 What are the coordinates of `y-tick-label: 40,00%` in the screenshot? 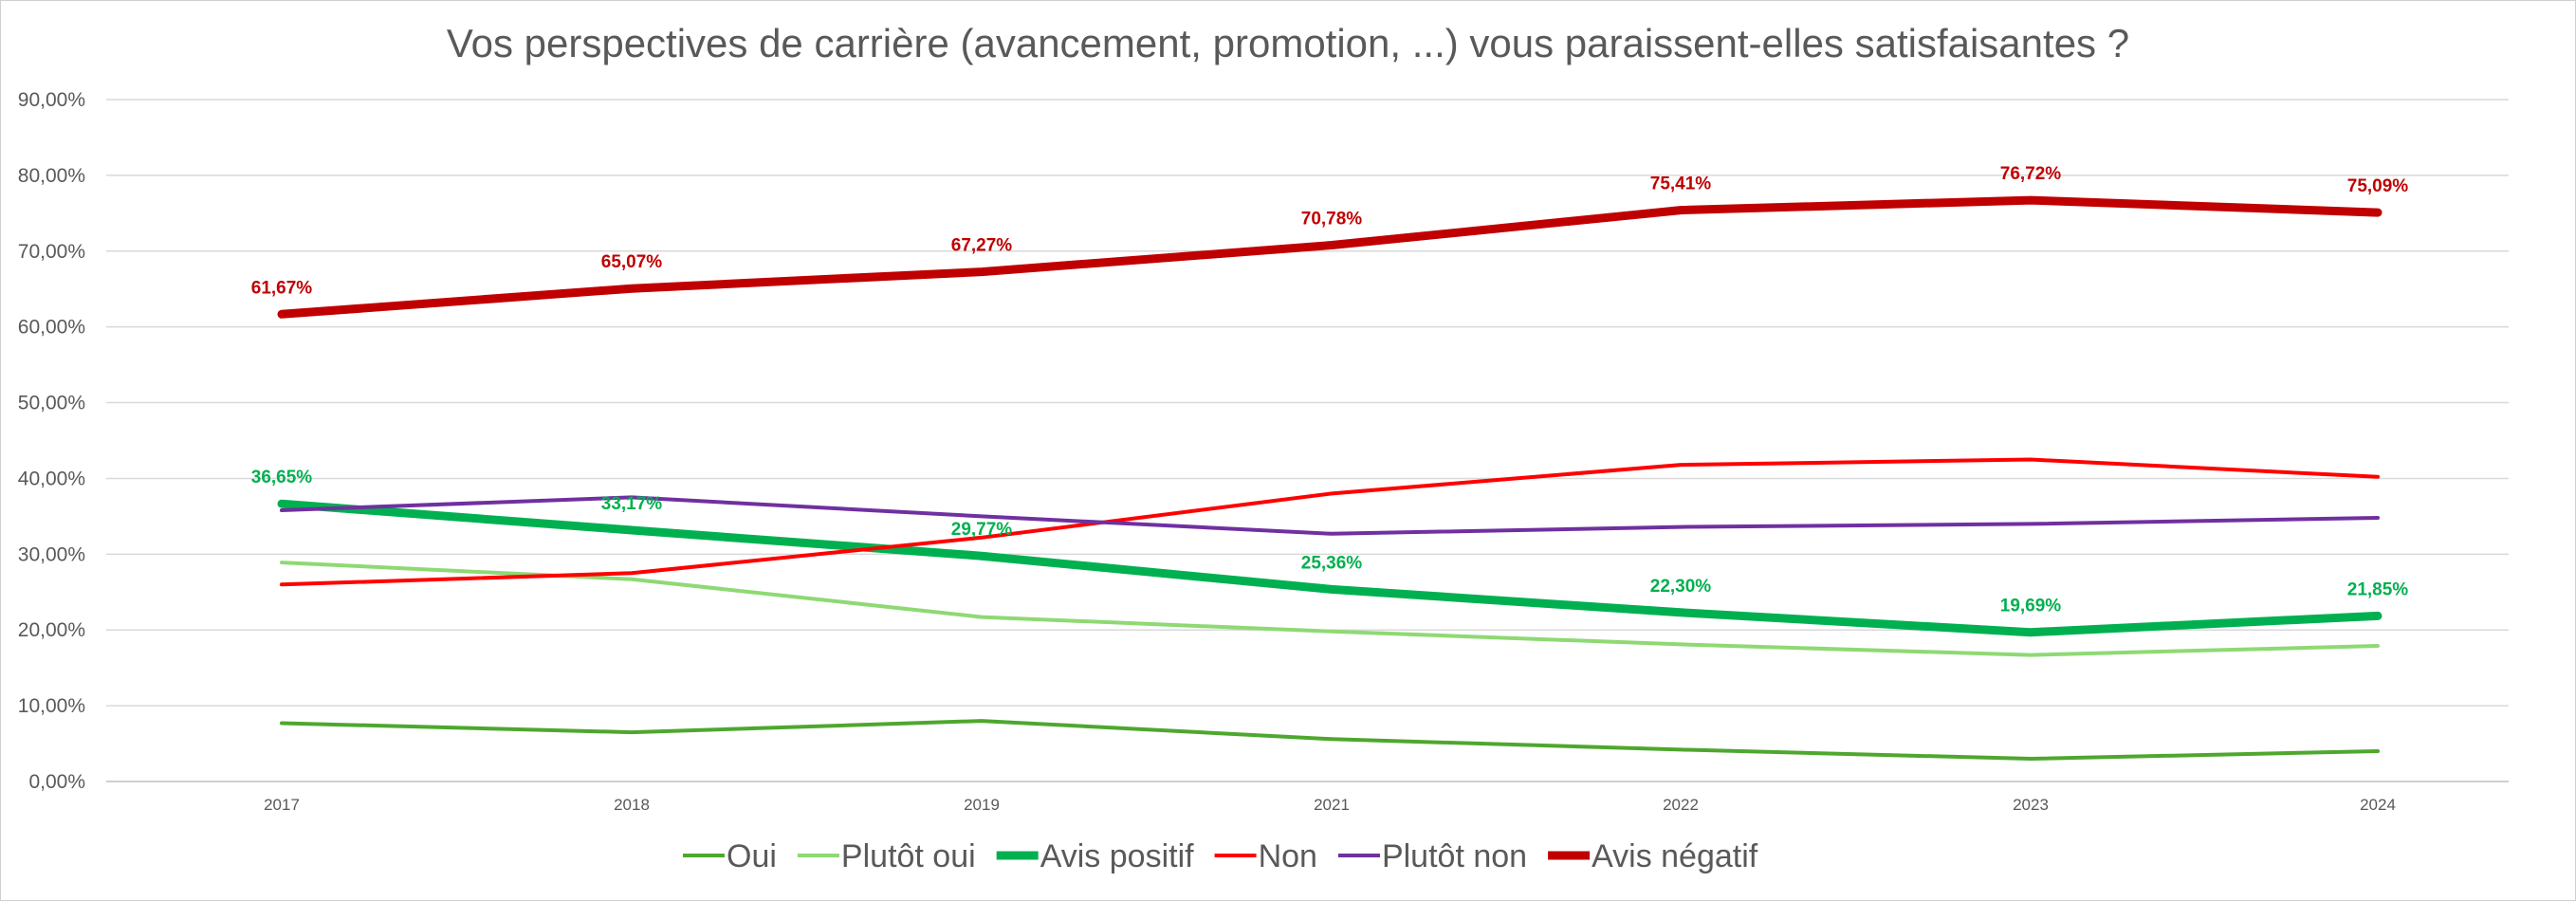 It's located at (51, 478).